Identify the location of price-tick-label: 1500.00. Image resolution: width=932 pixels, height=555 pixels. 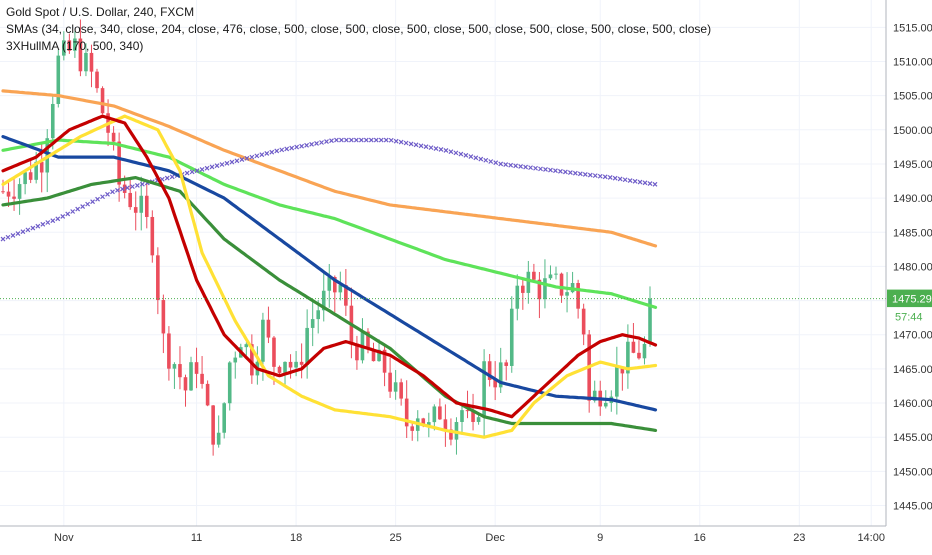
(912, 131).